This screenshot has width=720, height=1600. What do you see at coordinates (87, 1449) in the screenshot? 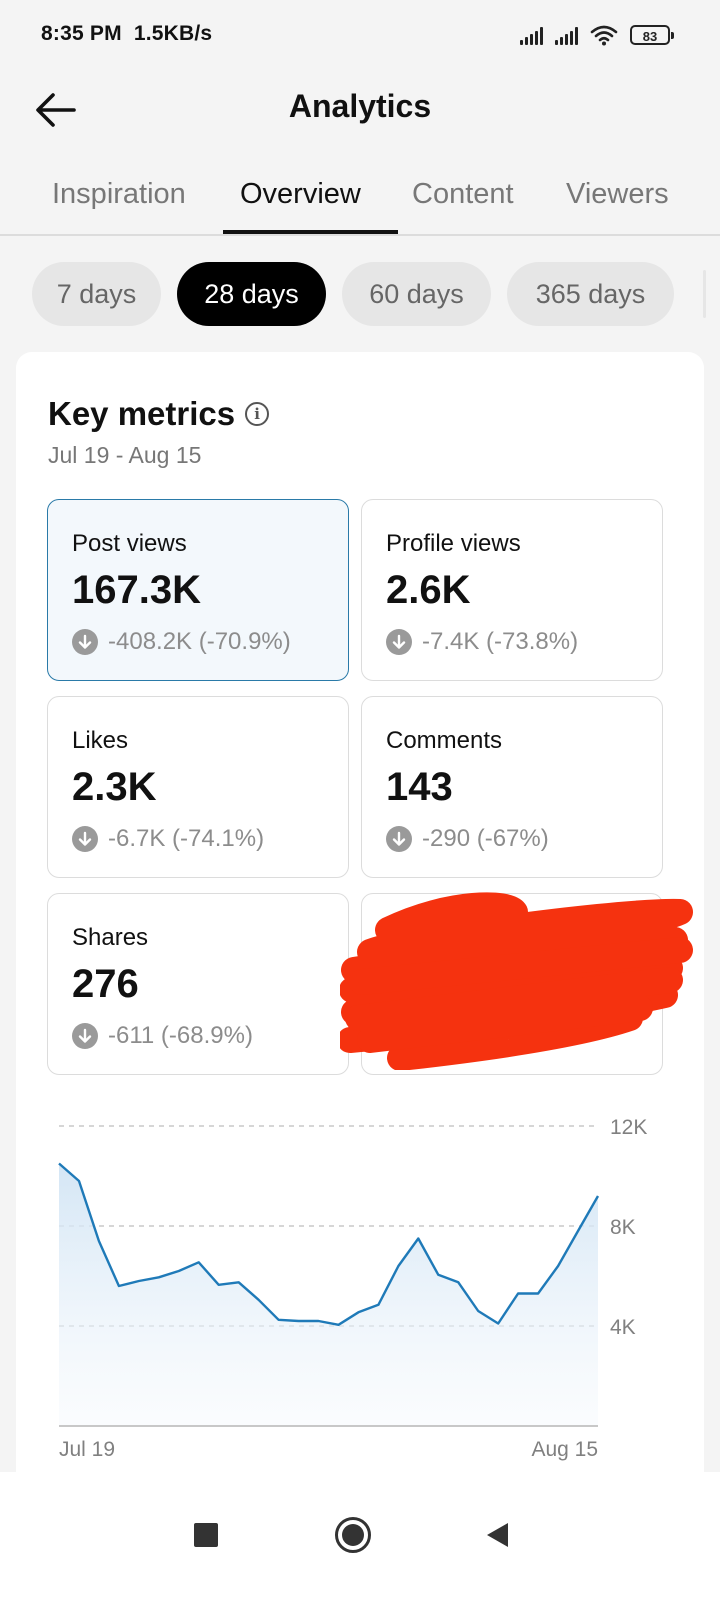
I see `x-axis-start-label: Jul 19` at bounding box center [87, 1449].